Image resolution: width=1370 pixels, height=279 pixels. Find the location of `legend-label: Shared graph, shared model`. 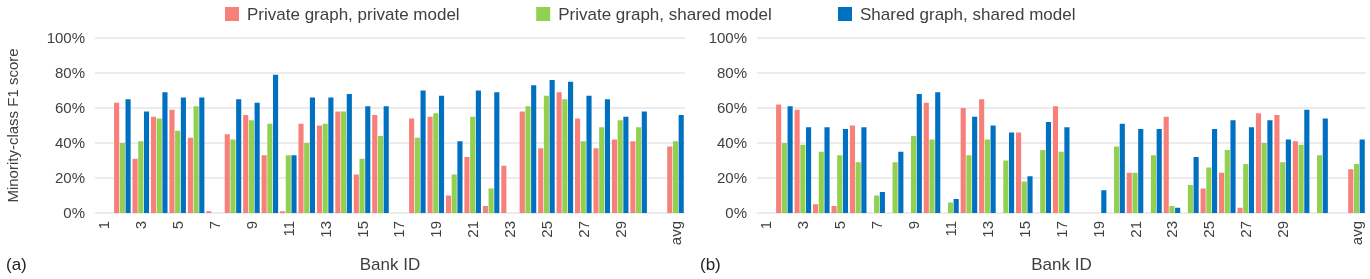

legend-label: Shared graph, shared model is located at coordinates (968, 14).